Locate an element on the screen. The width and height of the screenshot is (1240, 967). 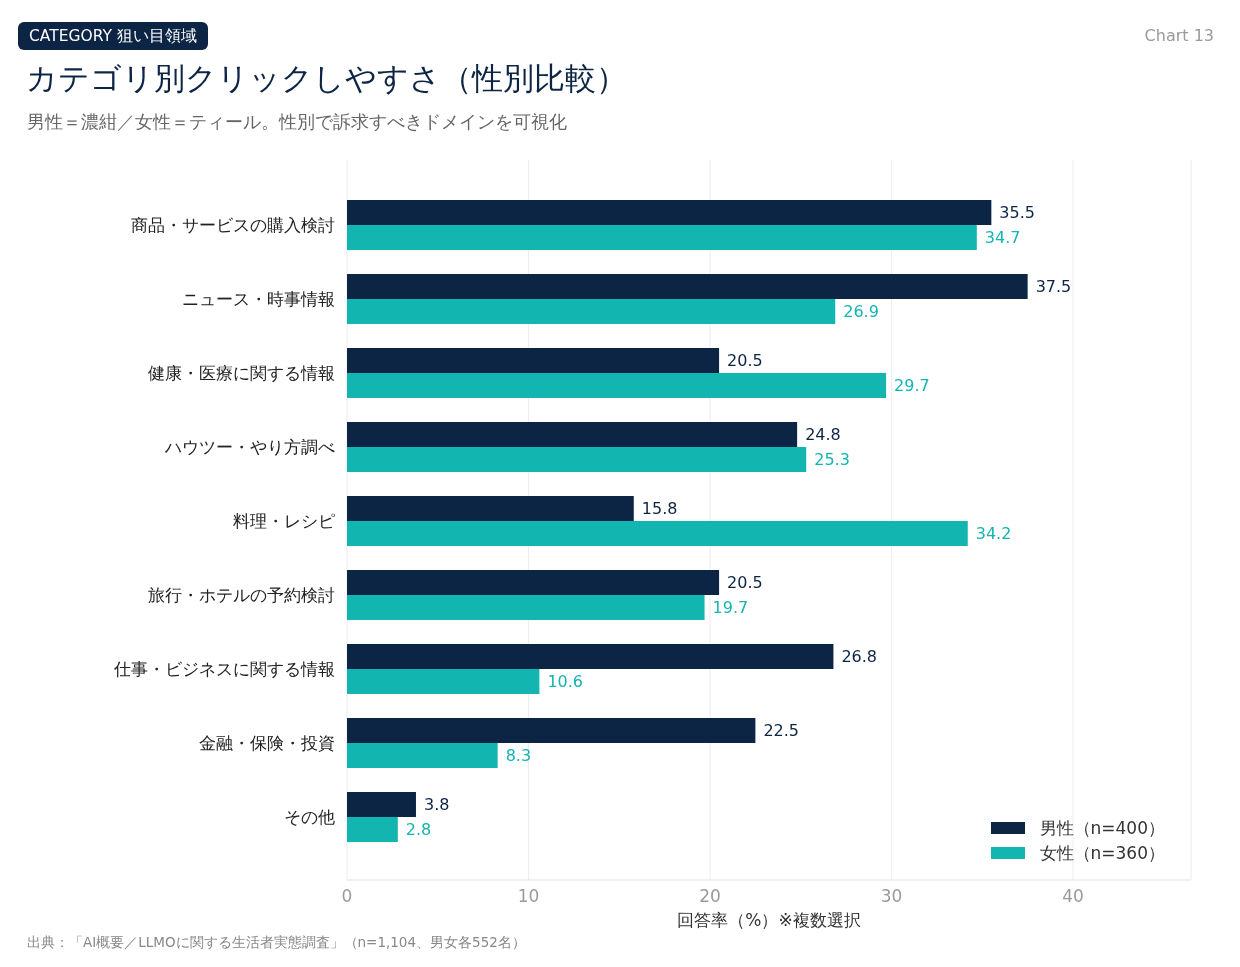
data-label: 26.9 is located at coordinates (861, 312).